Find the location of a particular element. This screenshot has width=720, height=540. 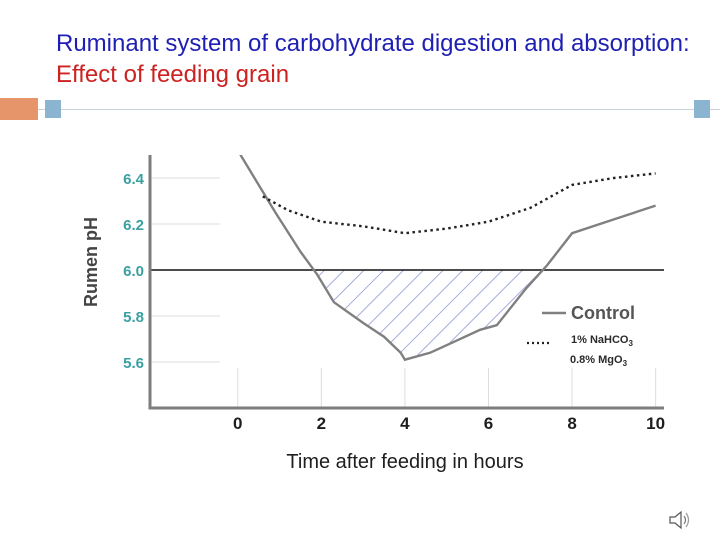

x-tick-marks is located at coordinates (447, 388).